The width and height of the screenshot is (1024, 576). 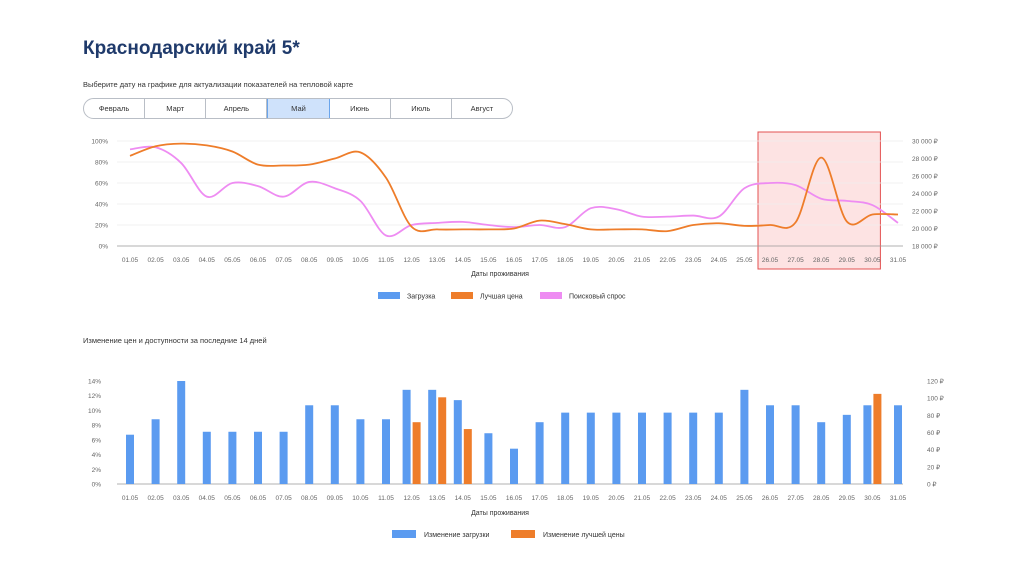 What do you see at coordinates (411, 260) in the screenshot?
I see `x-tick: 12.05` at bounding box center [411, 260].